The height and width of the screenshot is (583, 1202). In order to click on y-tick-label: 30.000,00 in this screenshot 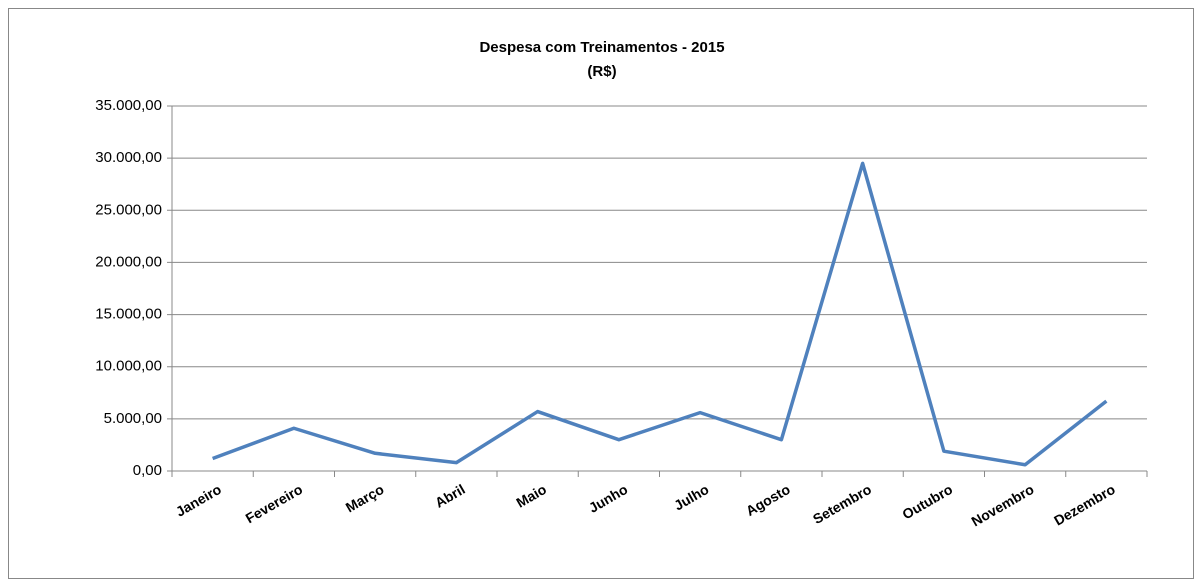, I will do `click(128, 157)`.